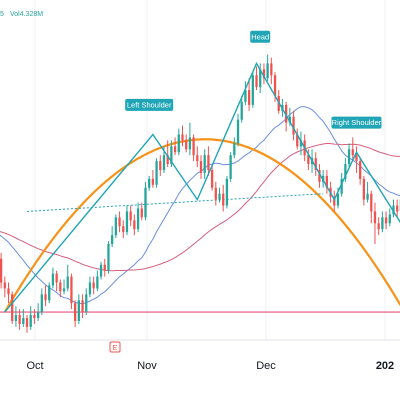 The height and width of the screenshot is (400, 400). Describe the element at coordinates (266, 366) in the screenshot. I see `x-tick-label: Dec` at that location.